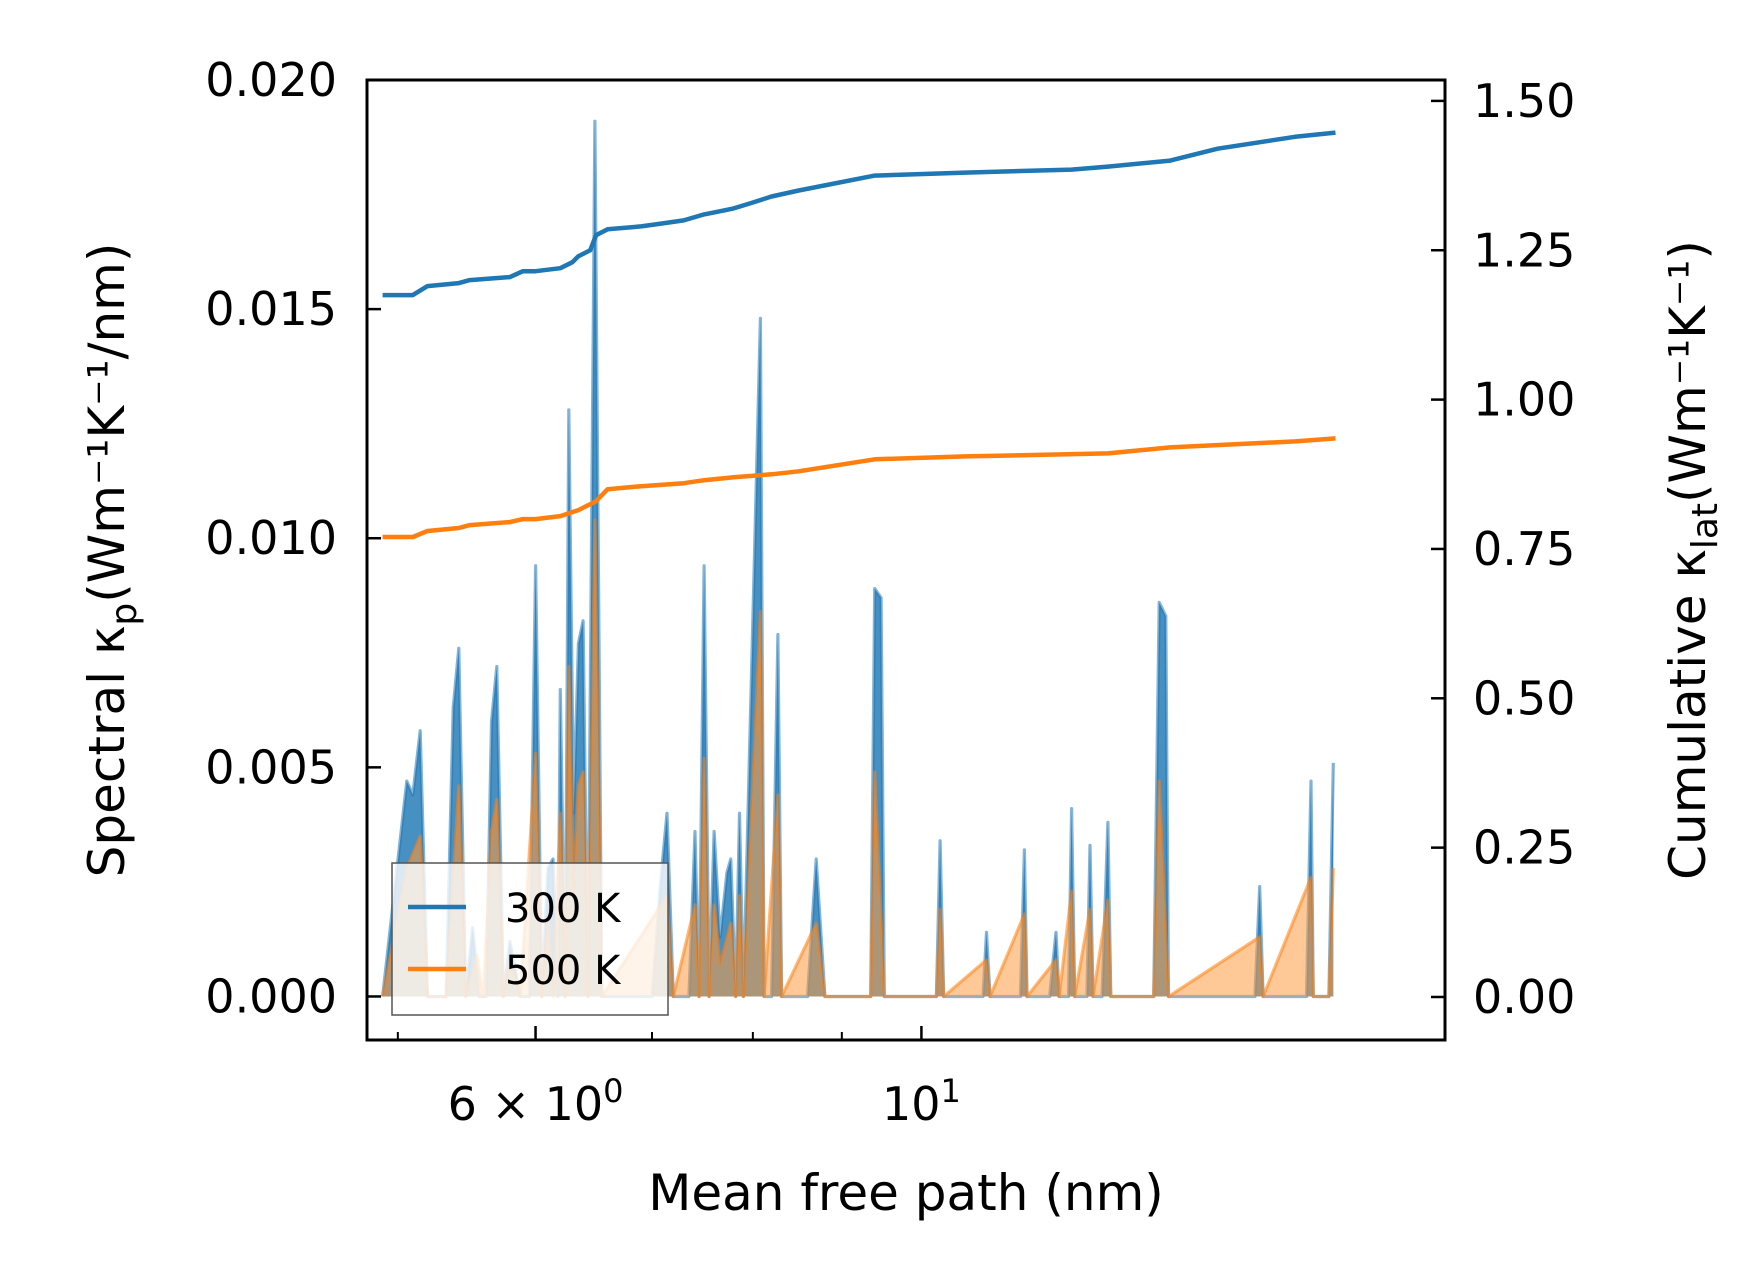 This screenshot has width=1753, height=1271. I want to click on left-y-tick-label-3: 0.015, so click(271, 309).